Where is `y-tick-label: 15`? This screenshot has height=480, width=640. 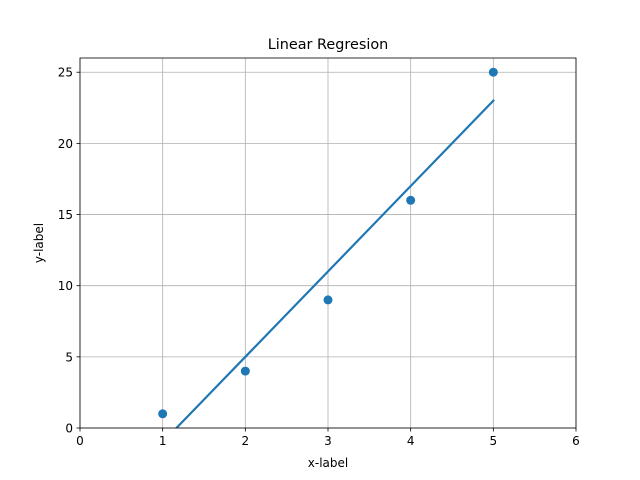
y-tick-label: 15 is located at coordinates (65, 215).